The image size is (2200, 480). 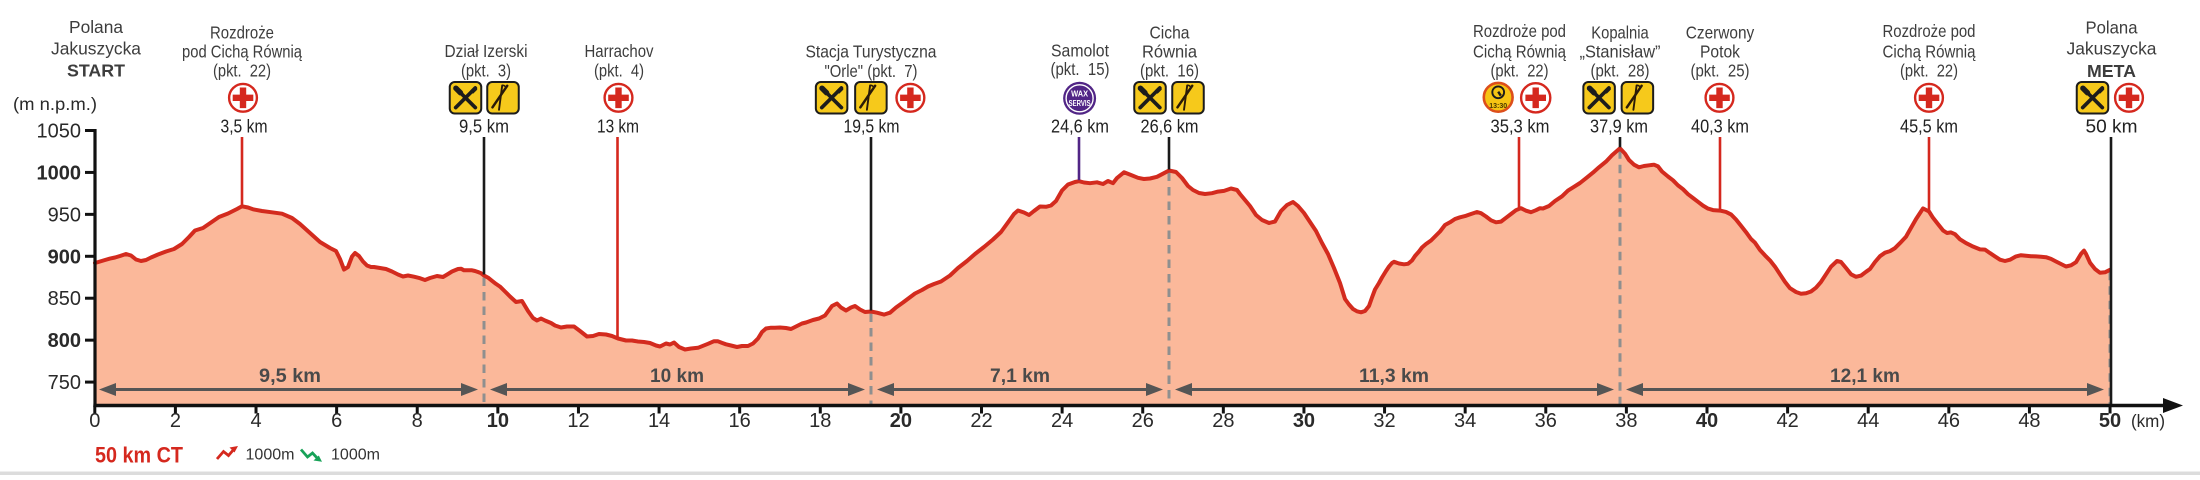 What do you see at coordinates (1223, 421) in the screenshot?
I see `svg-text: 28` at bounding box center [1223, 421].